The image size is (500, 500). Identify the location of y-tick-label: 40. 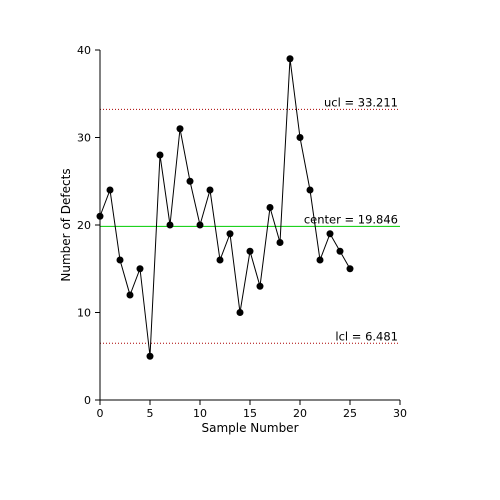
(84, 50).